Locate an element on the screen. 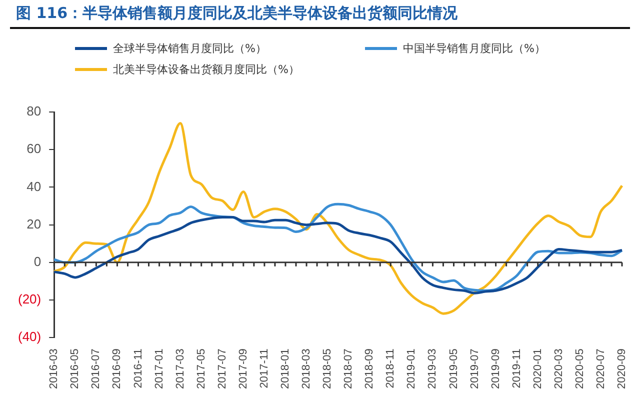  x-tick-label: 2017-09 is located at coordinates (243, 369).